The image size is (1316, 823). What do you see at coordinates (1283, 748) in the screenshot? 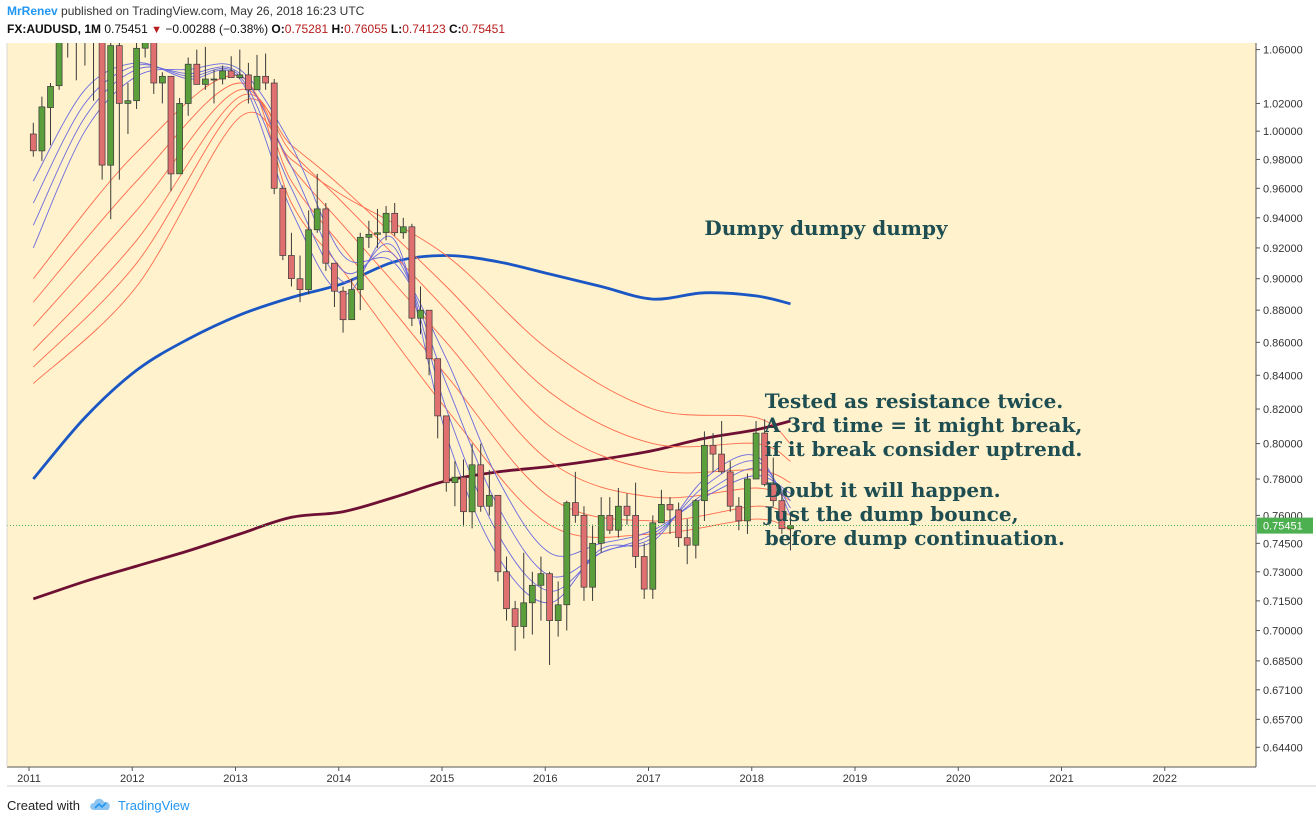
I see `y-tick-label: 0.64400` at bounding box center [1283, 748].